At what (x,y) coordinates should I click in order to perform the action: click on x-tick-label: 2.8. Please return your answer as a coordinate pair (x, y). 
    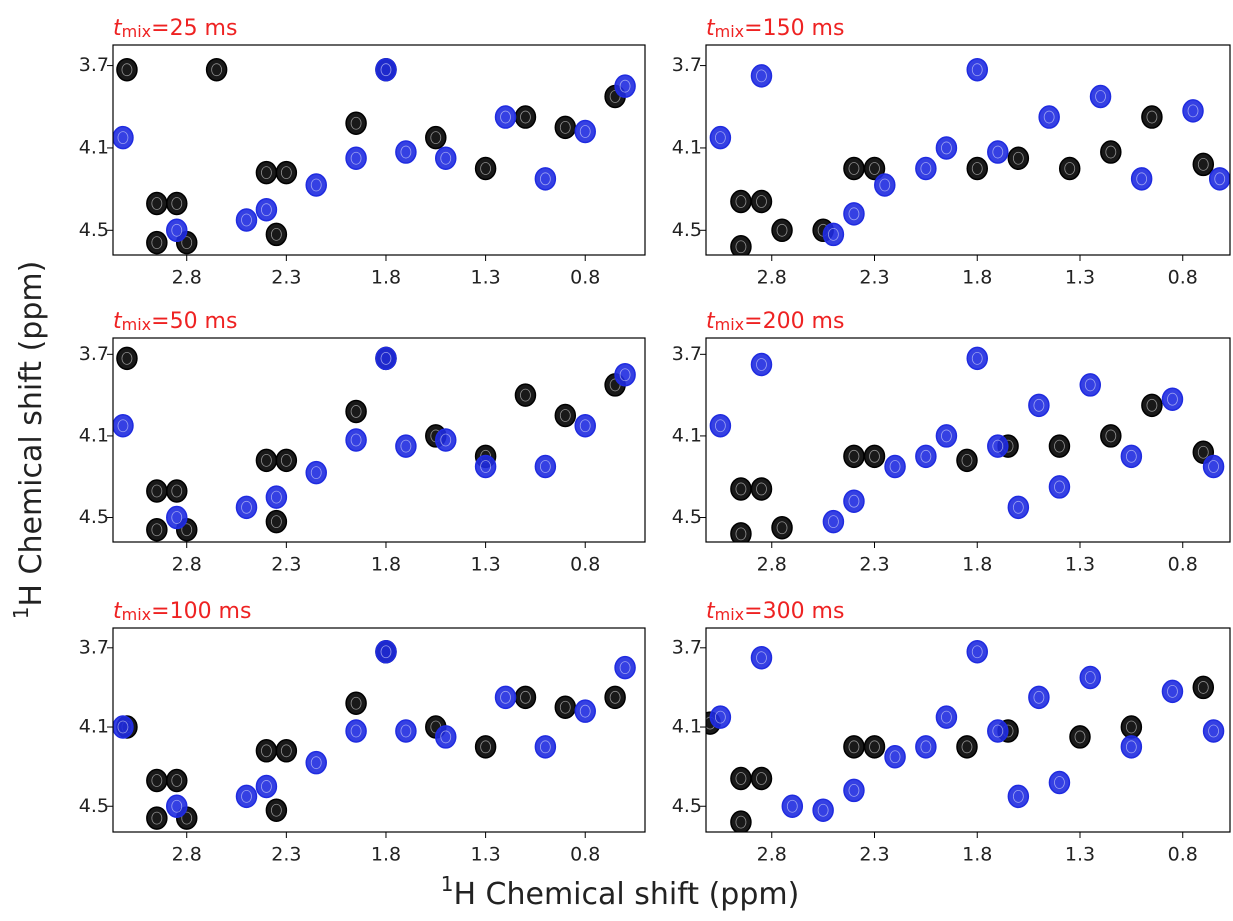
    Looking at the image, I should click on (772, 565).